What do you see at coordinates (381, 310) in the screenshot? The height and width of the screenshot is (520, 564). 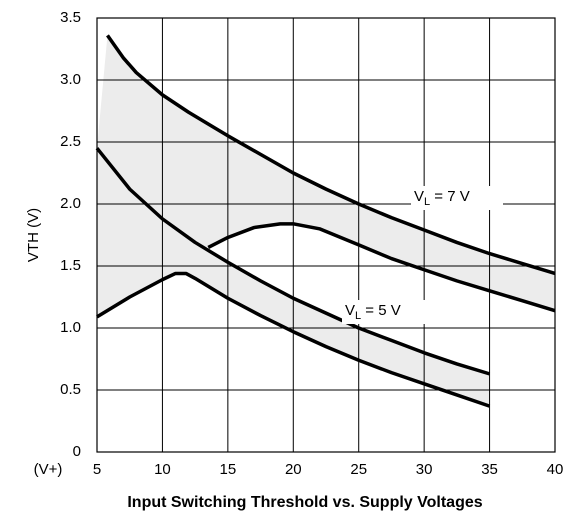 I see `annotation-rest: = 5 V` at bounding box center [381, 310].